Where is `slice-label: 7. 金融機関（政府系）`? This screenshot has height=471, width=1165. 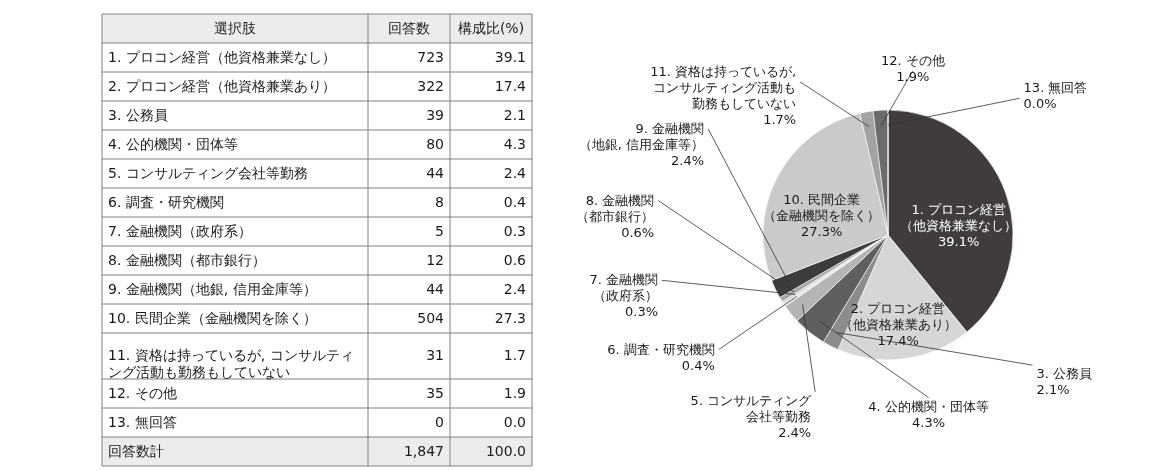
slice-label: 7. 金融機関（政府系） is located at coordinates (624, 288).